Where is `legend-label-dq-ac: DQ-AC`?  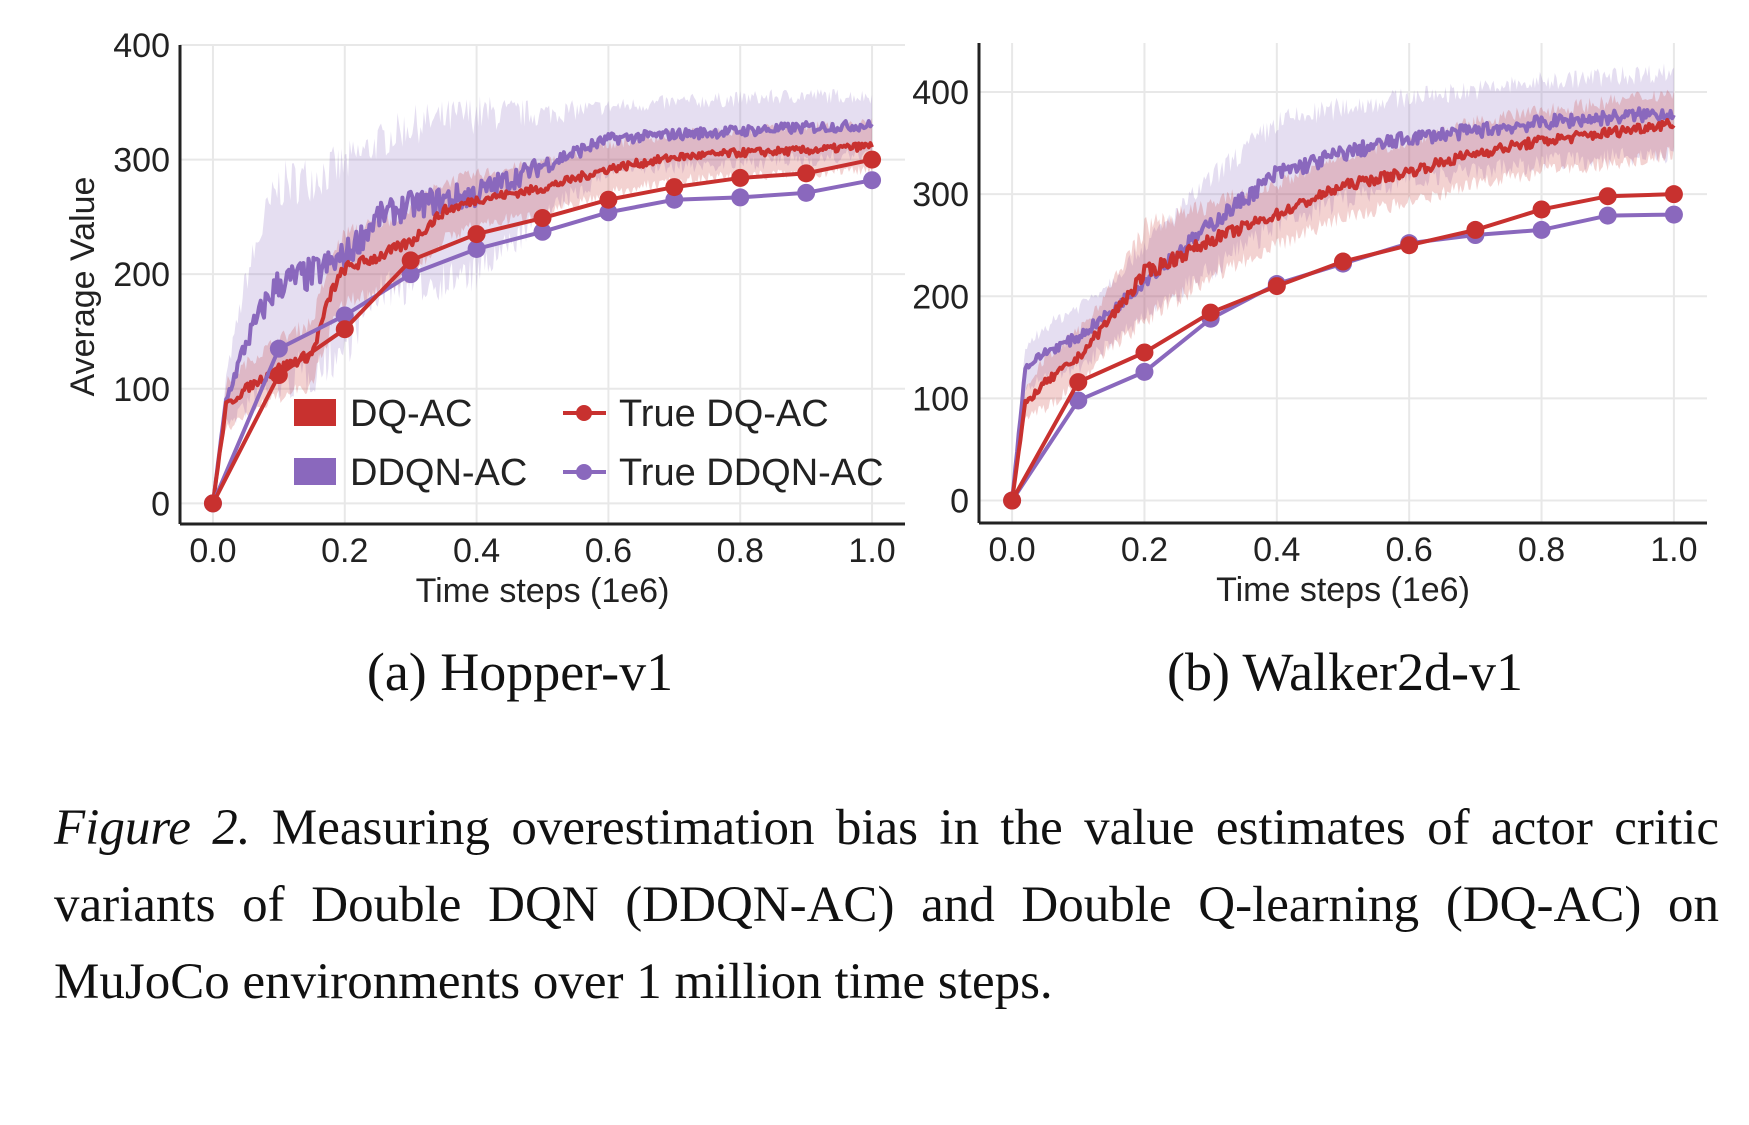 legend-label-dq-ac: DQ-AC is located at coordinates (411, 414).